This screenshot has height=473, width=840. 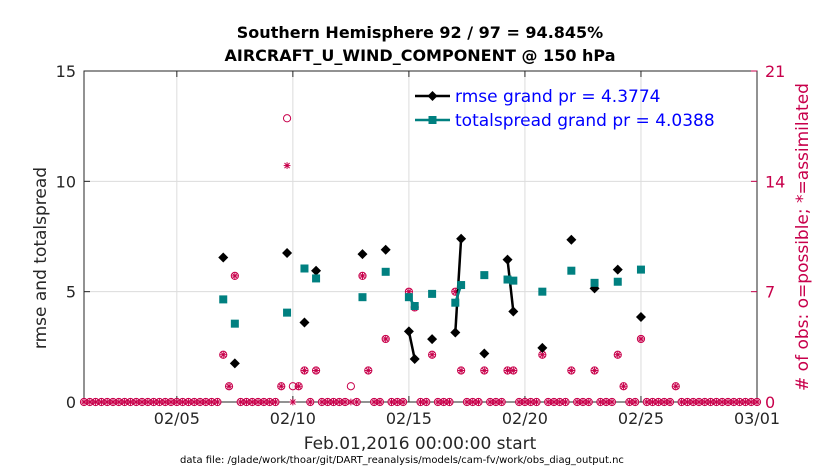 I want to click on obs-assimilated-zero-44-d2, so click(x=426, y=402).